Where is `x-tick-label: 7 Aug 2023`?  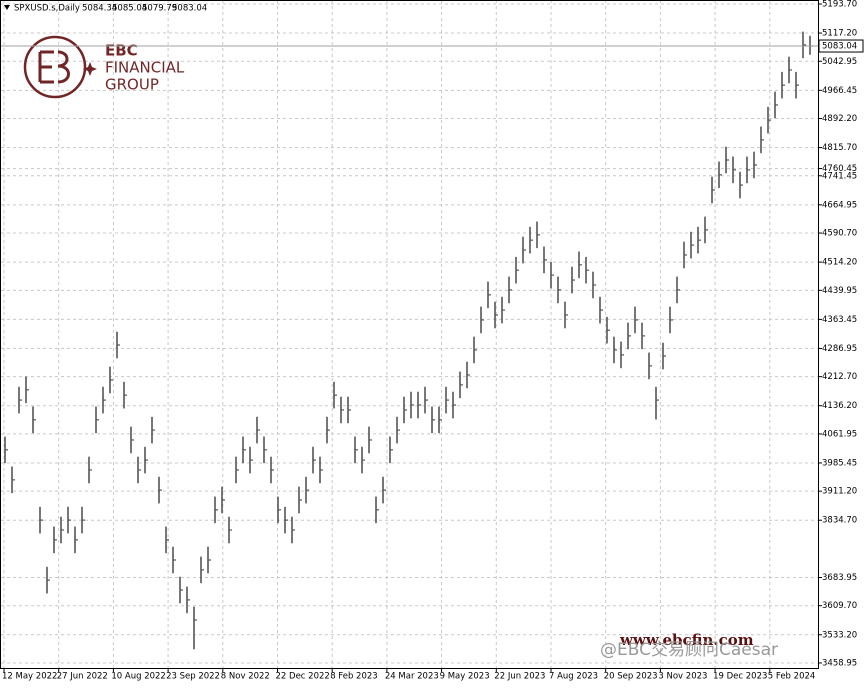 x-tick-label: 7 Aug 2023 is located at coordinates (573, 677).